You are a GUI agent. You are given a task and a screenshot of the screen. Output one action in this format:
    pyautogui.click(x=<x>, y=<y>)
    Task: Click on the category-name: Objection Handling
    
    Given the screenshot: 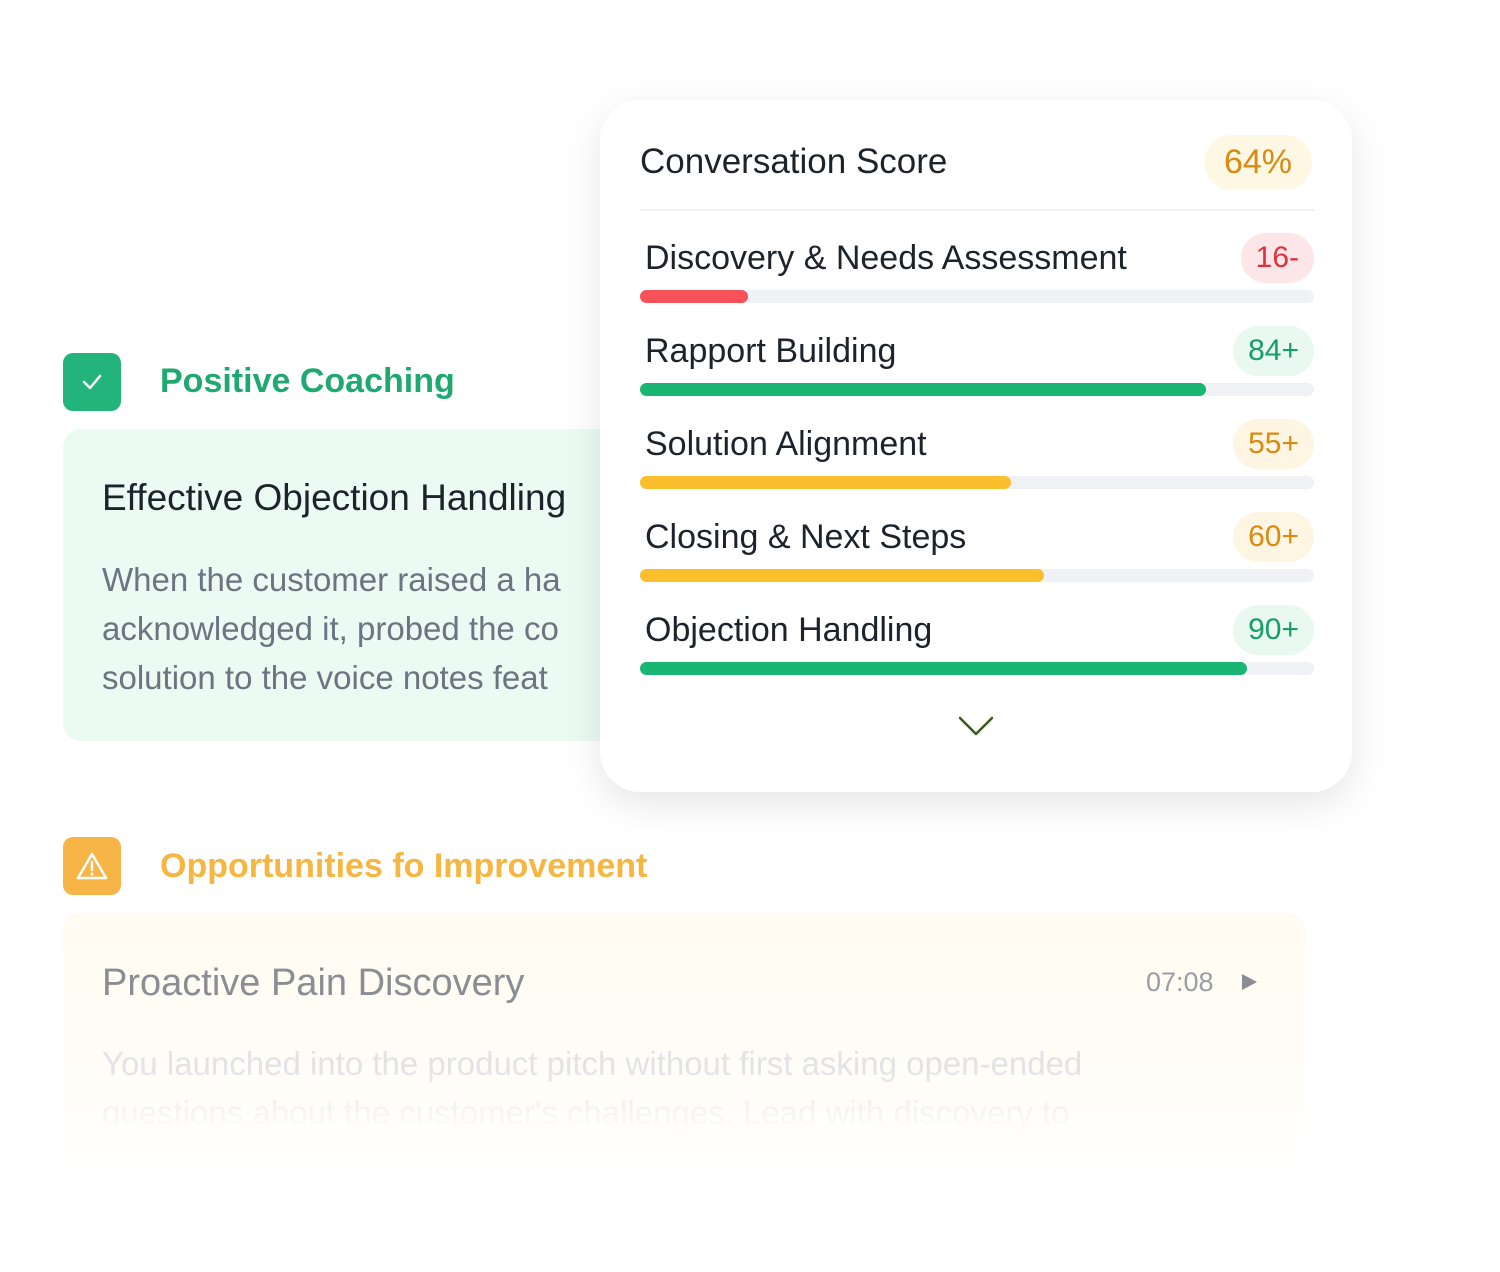 What is the action you would take?
    pyautogui.click(x=789, y=630)
    